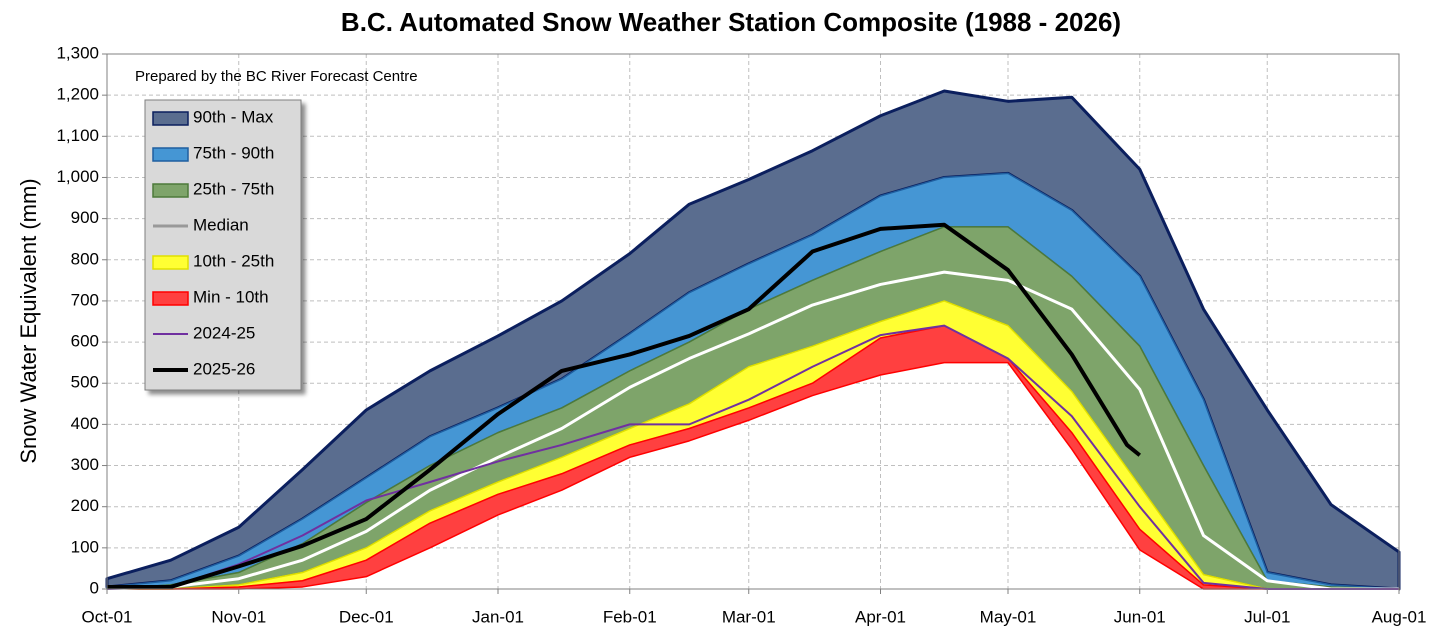 The width and height of the screenshot is (1435, 631). What do you see at coordinates (1267, 616) in the screenshot?
I see `x-tick-label: Jul-01` at bounding box center [1267, 616].